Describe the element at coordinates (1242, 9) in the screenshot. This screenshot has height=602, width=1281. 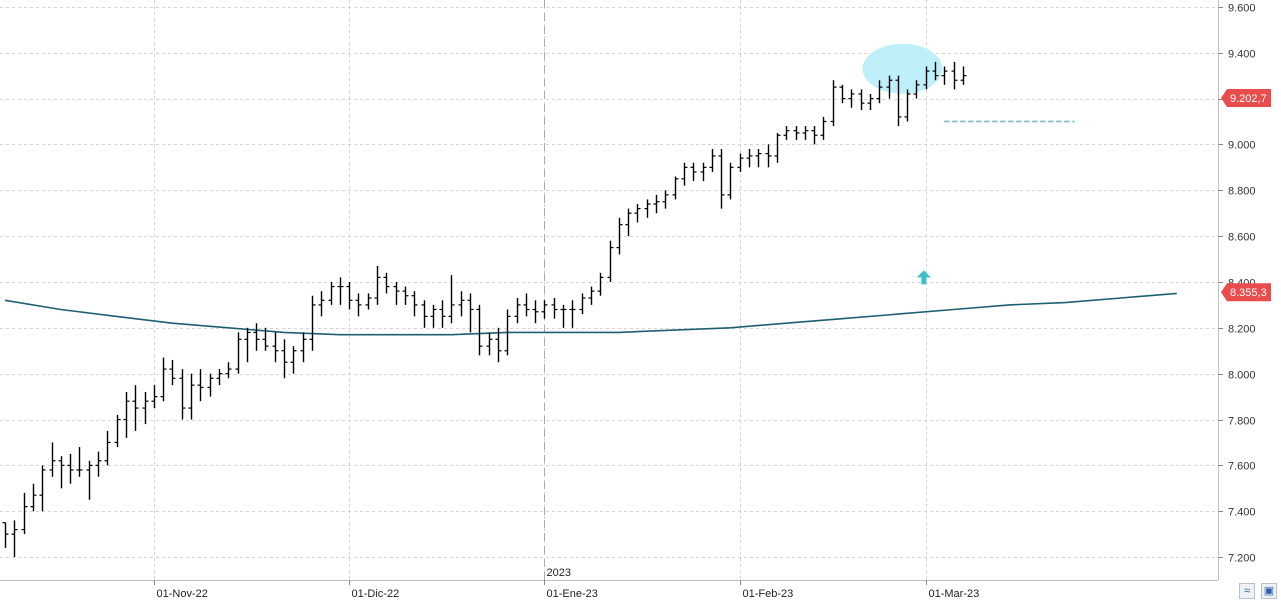
I see `y-tick-label: 9.600` at that location.